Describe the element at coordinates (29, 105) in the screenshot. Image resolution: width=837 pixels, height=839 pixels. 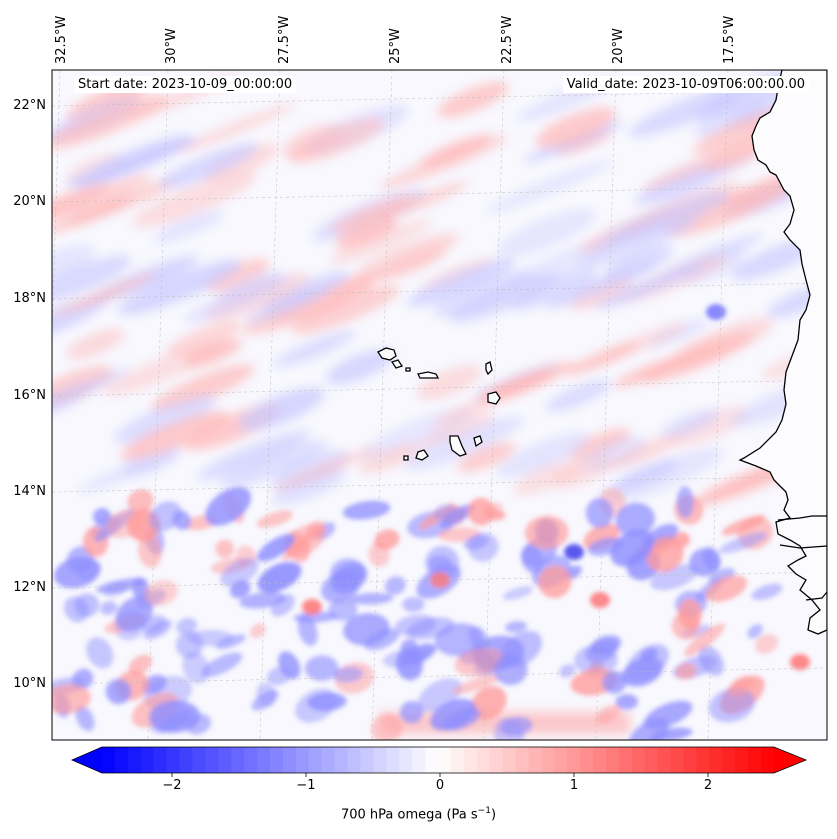
I see `lat-label: 22°N` at that location.